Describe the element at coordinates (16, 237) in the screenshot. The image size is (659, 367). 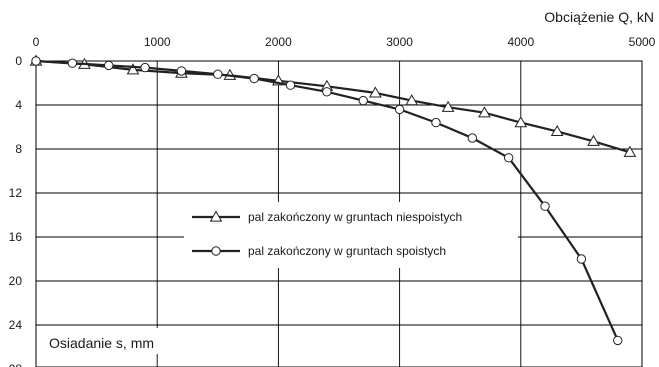
I see `y-tick-label: 16` at that location.